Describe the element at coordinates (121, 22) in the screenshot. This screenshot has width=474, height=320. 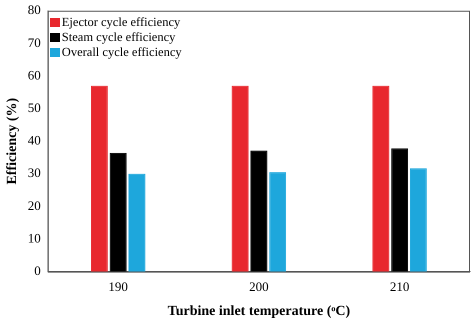
I see `legend-label: Ejector cycle efficiency` at that location.